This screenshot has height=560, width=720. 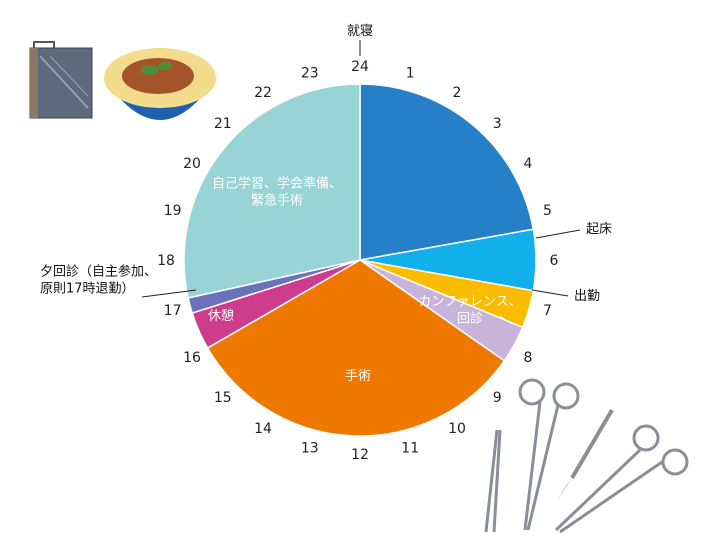 I want to click on hour-label: 17, so click(x=173, y=311).